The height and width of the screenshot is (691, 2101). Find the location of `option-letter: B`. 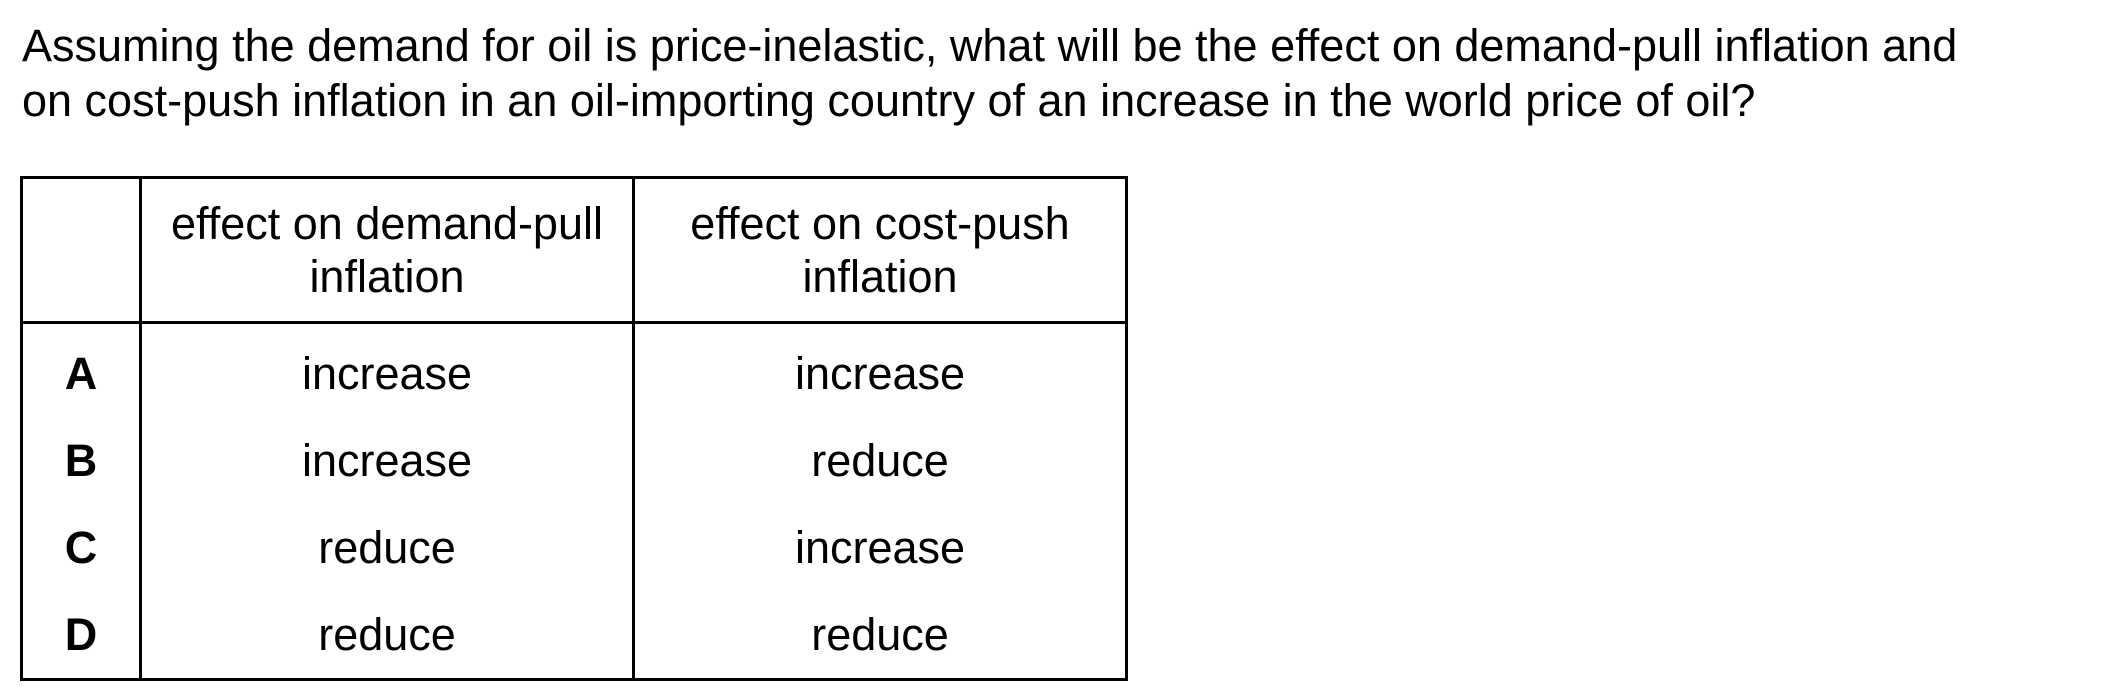

option-letter: B is located at coordinates (81, 460).